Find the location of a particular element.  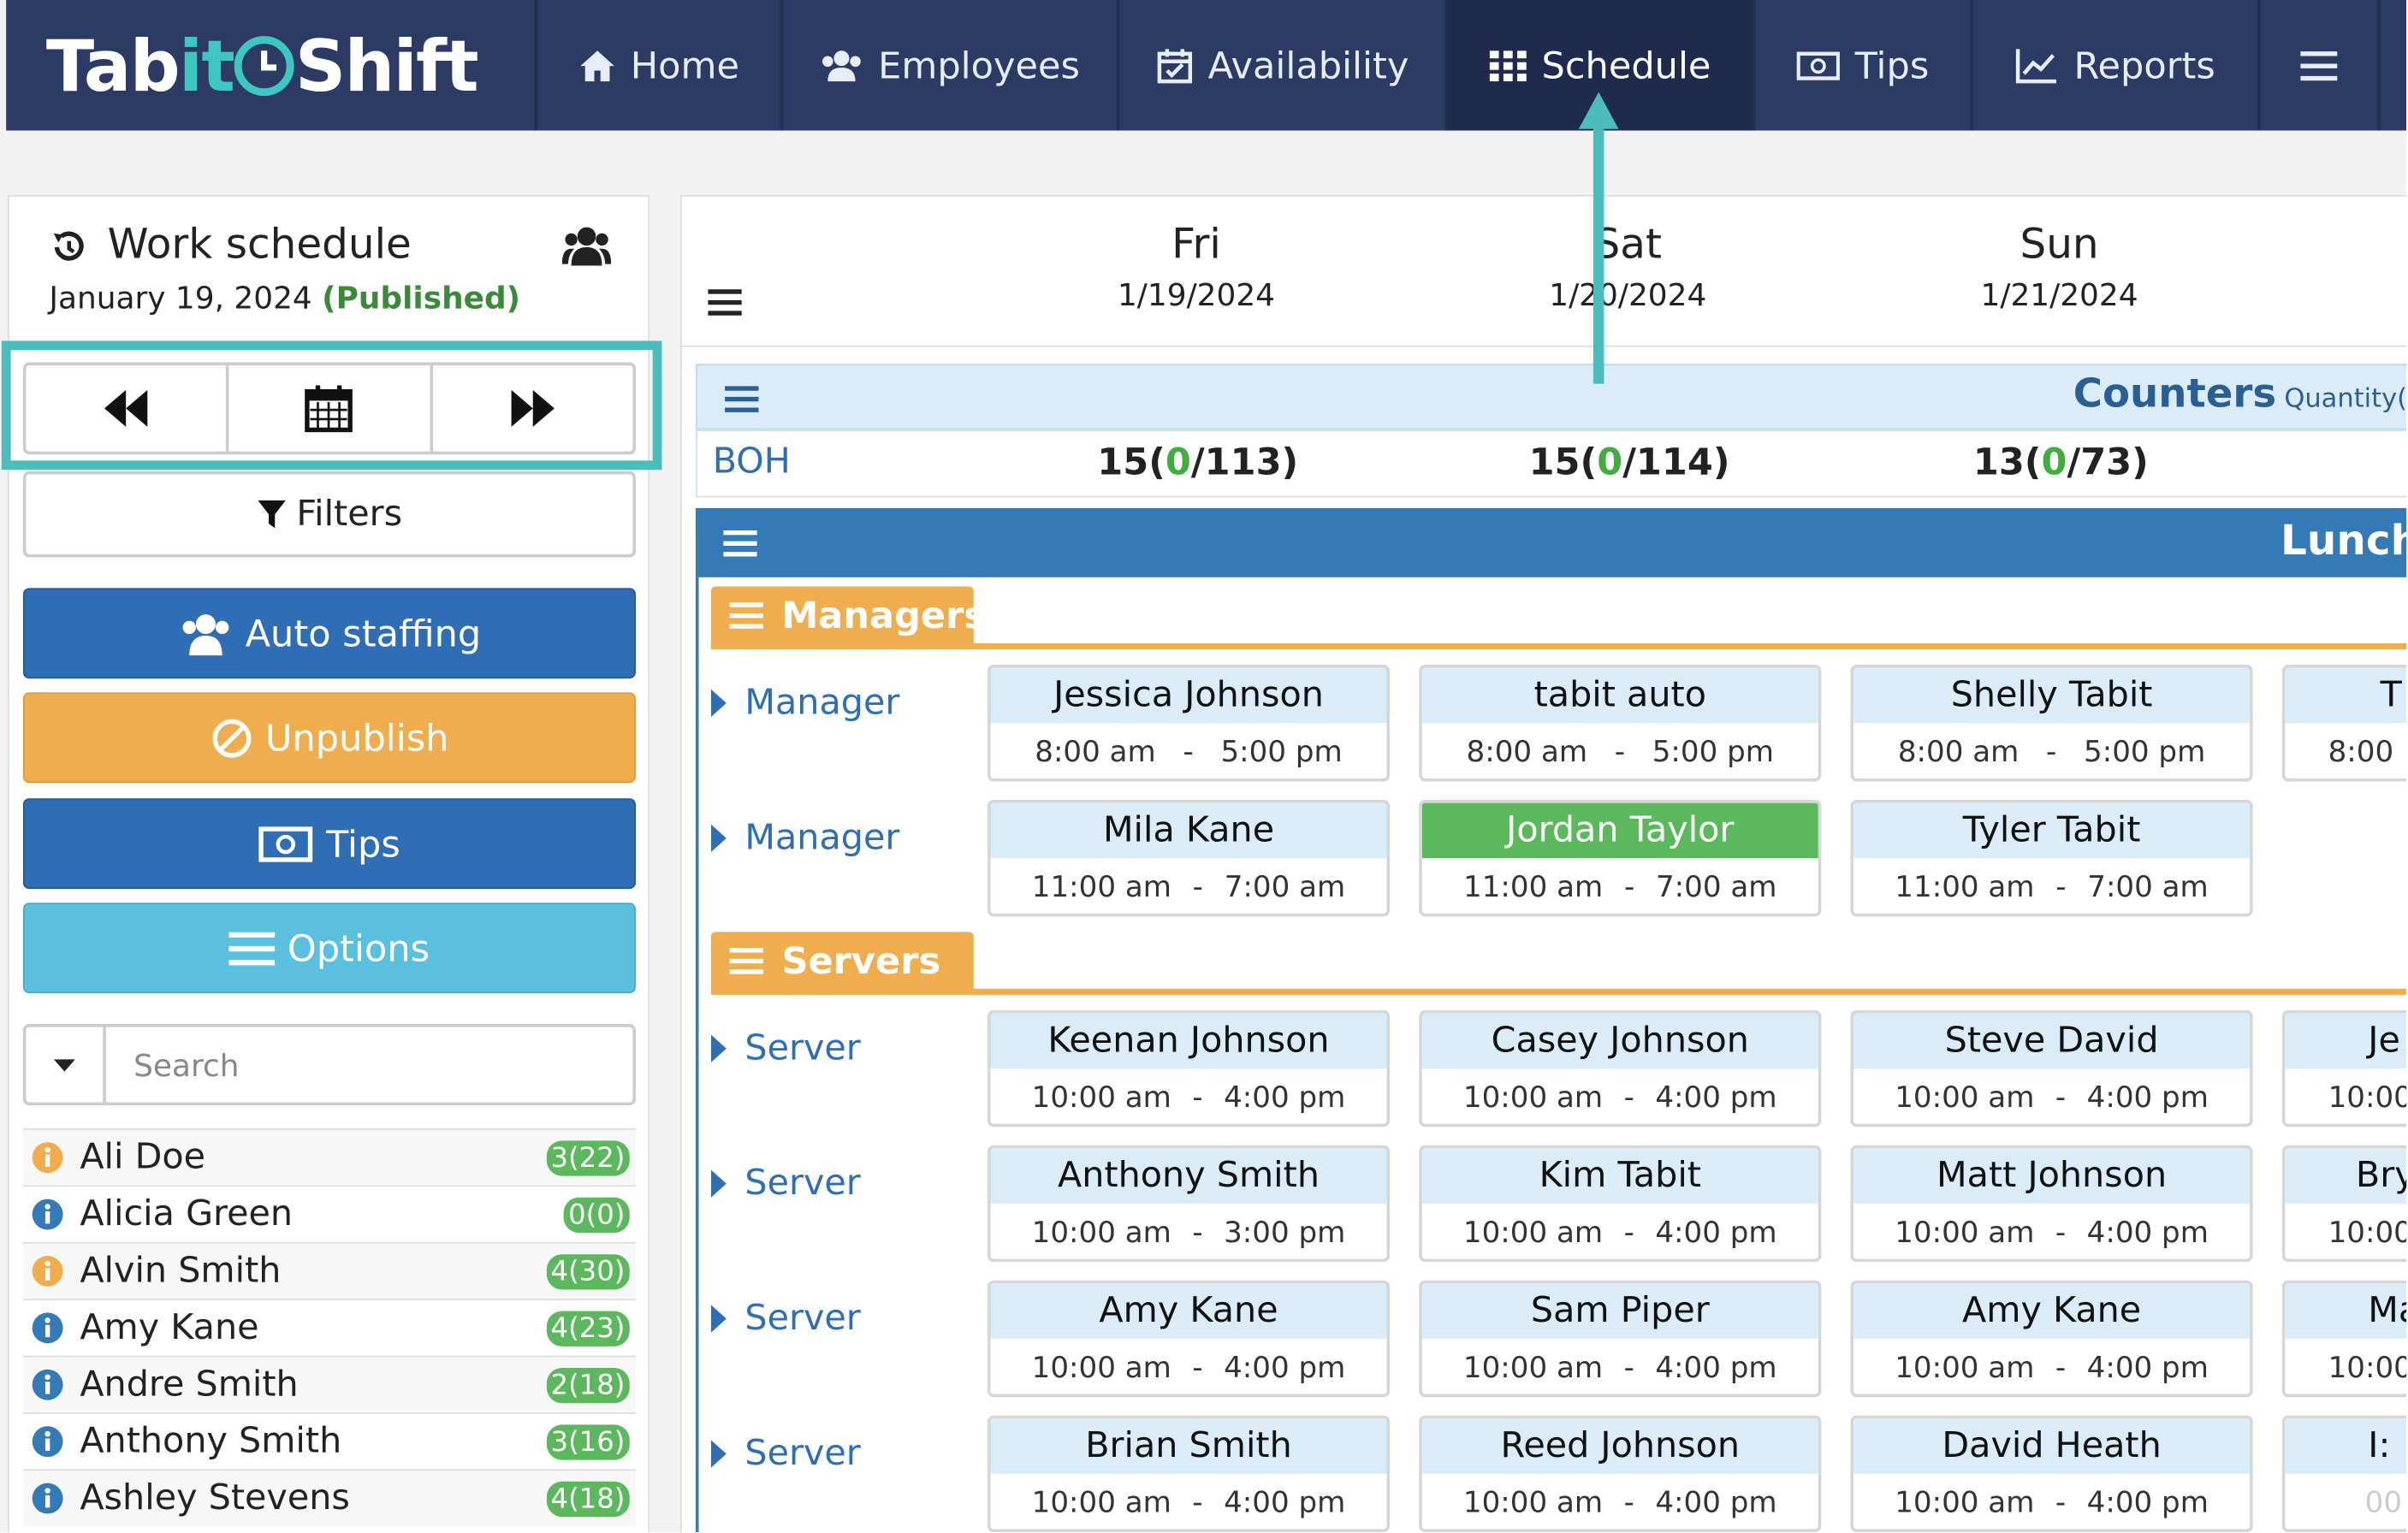

shift-card: Je 10:00 is located at coordinates (2344, 1068).